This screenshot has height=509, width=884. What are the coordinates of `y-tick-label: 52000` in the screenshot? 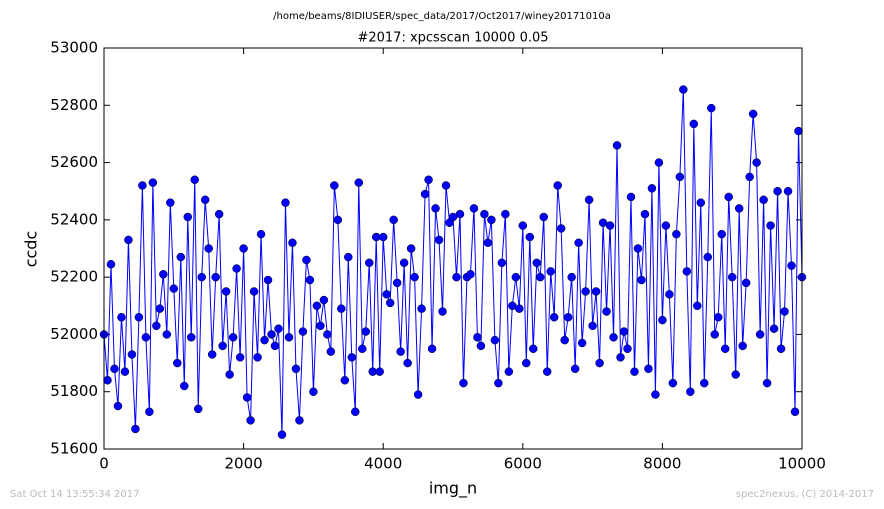 It's located at (74, 334).